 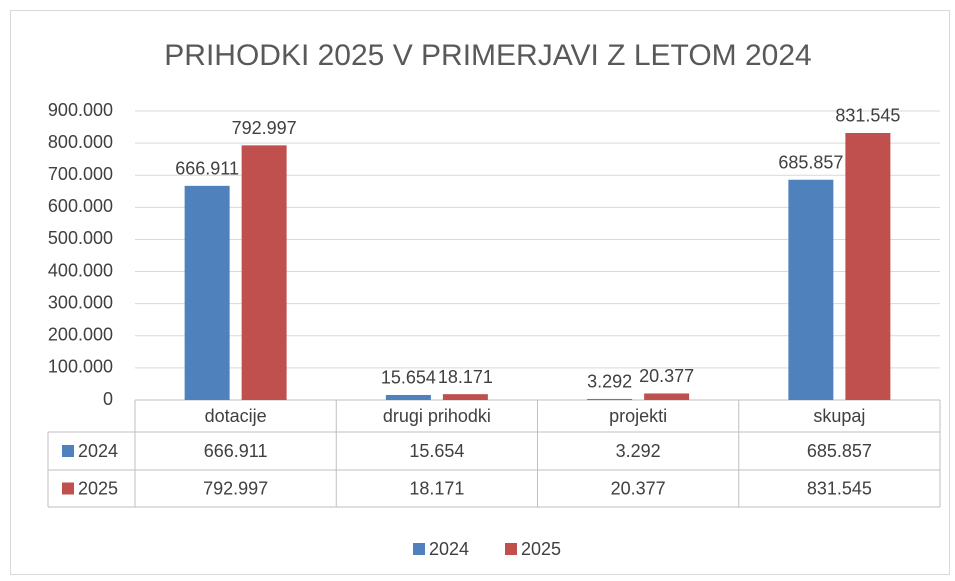 What do you see at coordinates (638, 451) in the screenshot?
I see `table-cell: 3.292` at bounding box center [638, 451].